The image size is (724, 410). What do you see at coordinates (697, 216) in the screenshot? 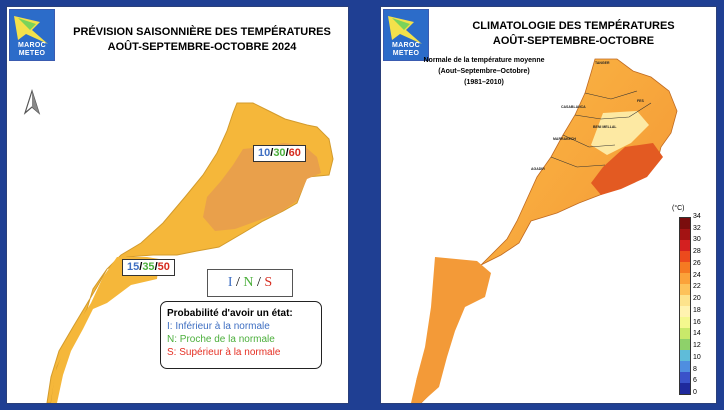
I see `colorbar-tick-label: 34` at bounding box center [697, 216].